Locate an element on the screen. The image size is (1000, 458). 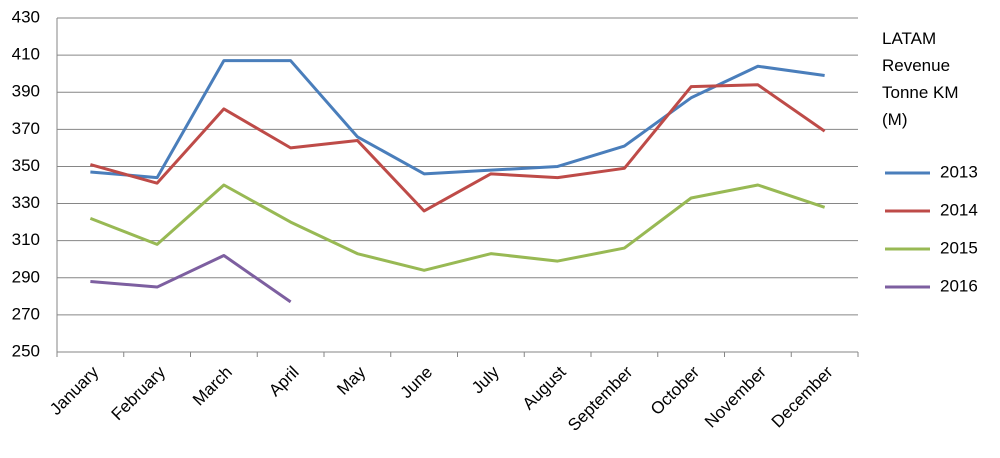
x-tick-label: July is located at coordinates (485, 379).